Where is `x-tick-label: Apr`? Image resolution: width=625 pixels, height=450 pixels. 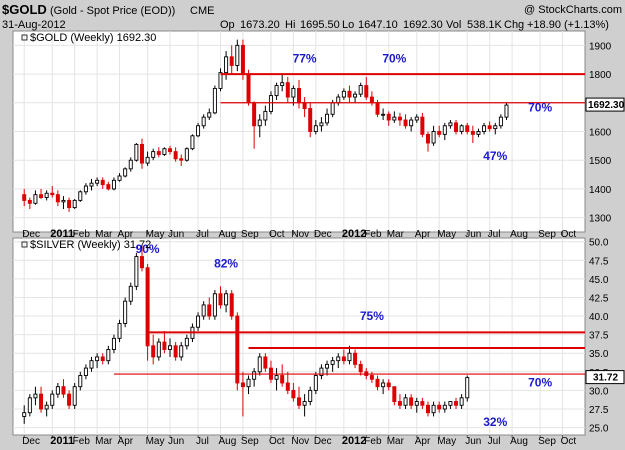 x-tick-label: Apr is located at coordinates (423, 441).